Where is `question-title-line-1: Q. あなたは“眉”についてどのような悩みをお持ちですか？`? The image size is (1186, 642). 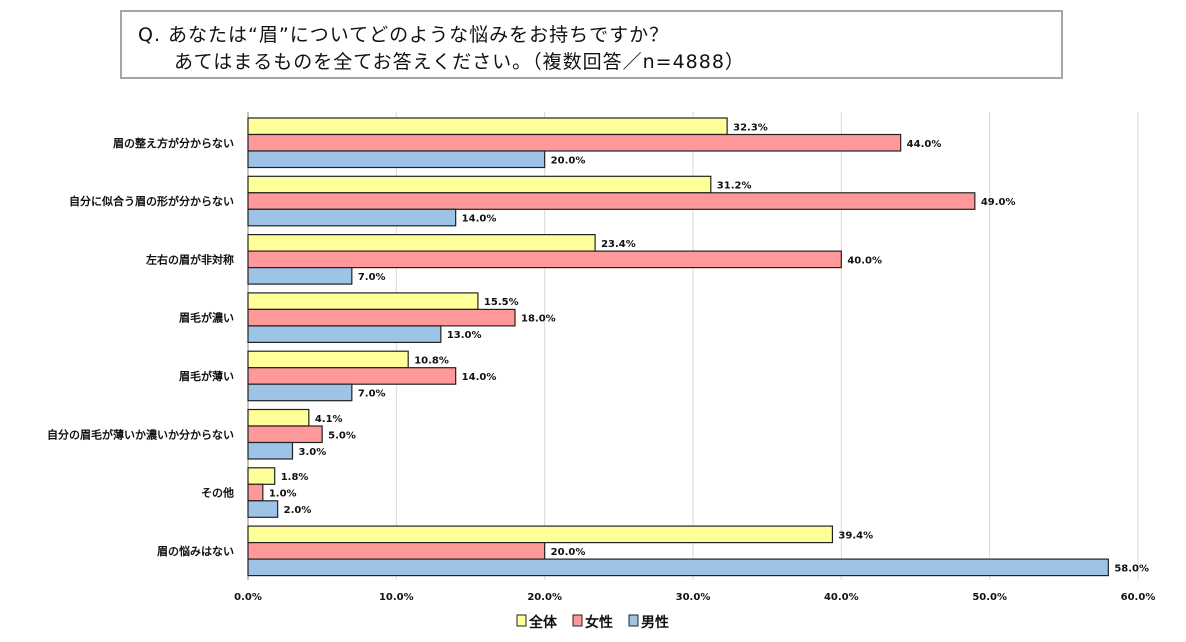
question-title-line-1: Q. あなたは“眉”についてどのような悩みをお持ちですか？ is located at coordinates (404, 35).